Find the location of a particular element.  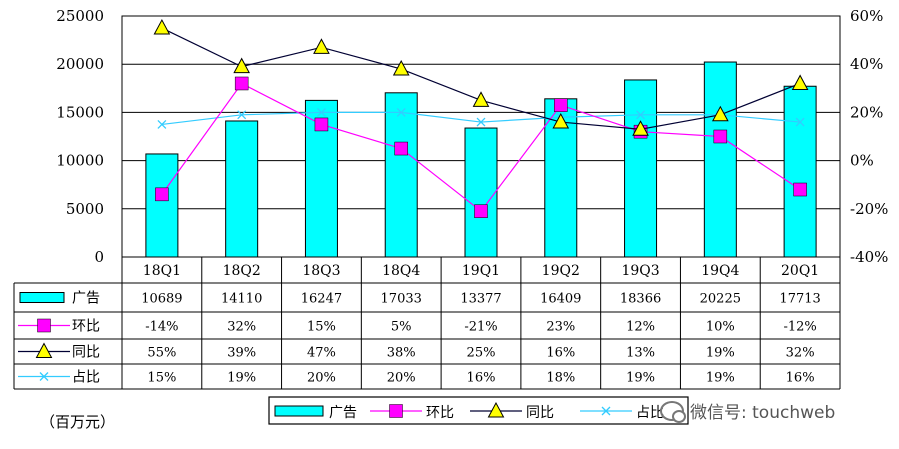

wechat-icon is located at coordinates (673, 411).